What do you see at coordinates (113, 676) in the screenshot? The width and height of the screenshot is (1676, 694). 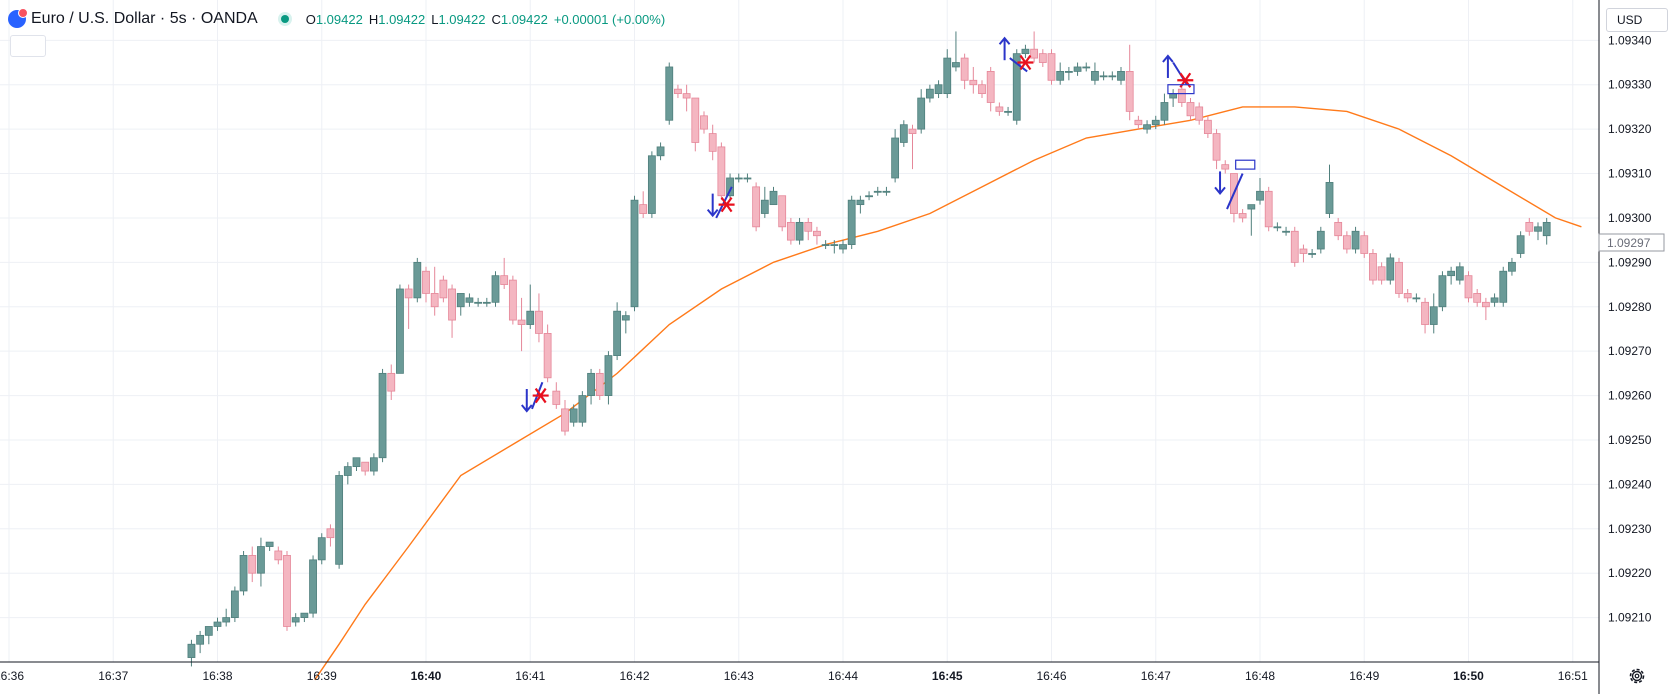 I see `time-tick-label: 16:37` at bounding box center [113, 676].